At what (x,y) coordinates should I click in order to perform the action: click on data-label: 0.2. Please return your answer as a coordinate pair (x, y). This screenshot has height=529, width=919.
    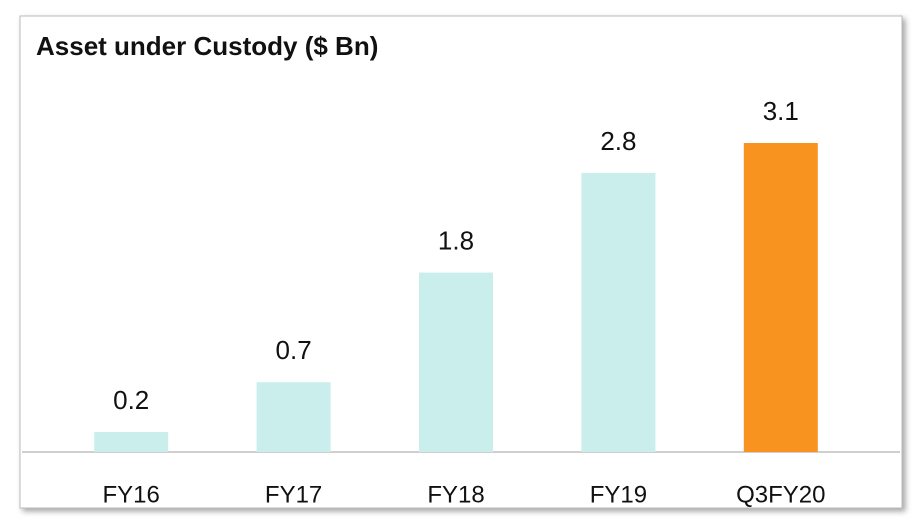
    Looking at the image, I should click on (131, 400).